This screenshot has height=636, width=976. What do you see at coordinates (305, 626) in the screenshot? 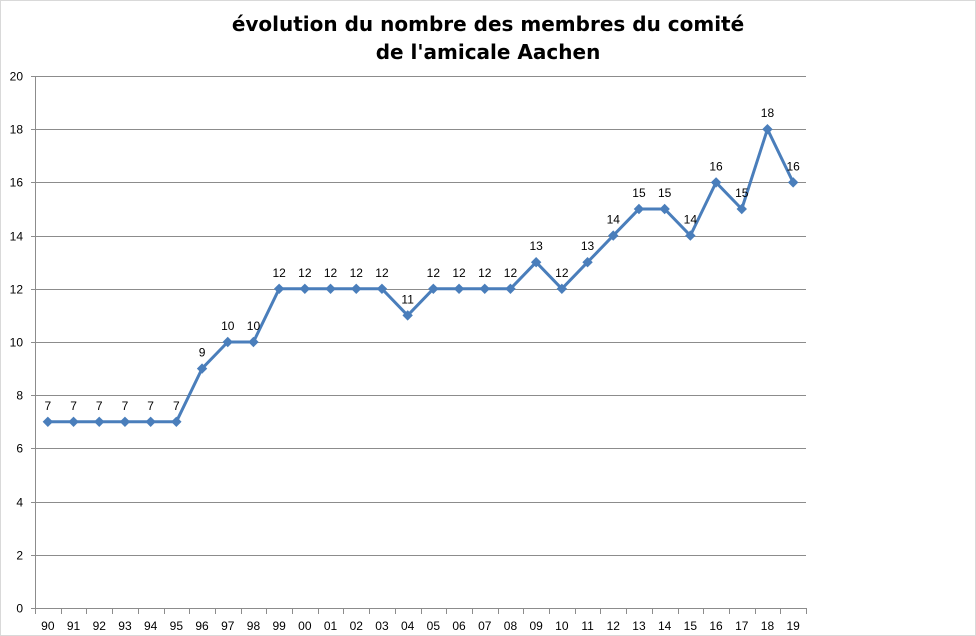
I see `x-tick-label: 00` at bounding box center [305, 626].